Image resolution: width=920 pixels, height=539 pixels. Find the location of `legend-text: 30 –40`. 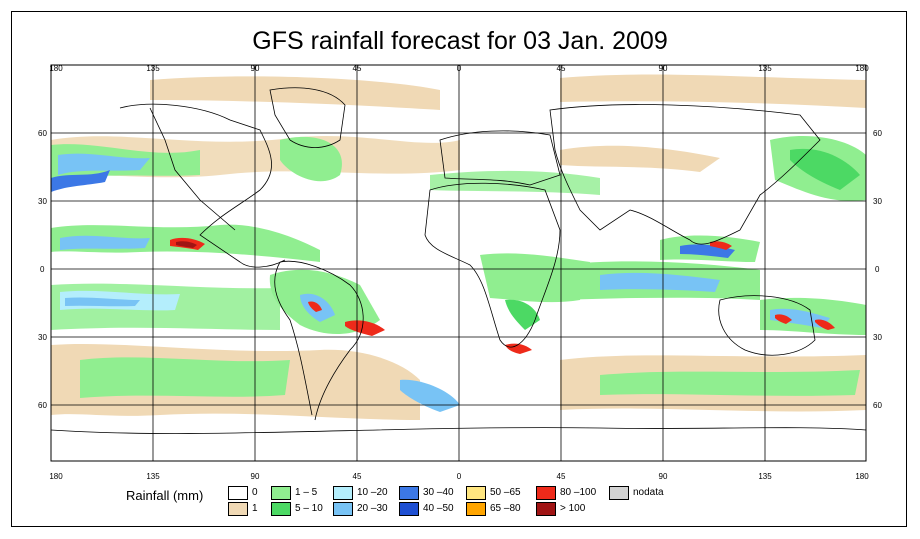

legend-text: 30 –40 is located at coordinates (438, 492).